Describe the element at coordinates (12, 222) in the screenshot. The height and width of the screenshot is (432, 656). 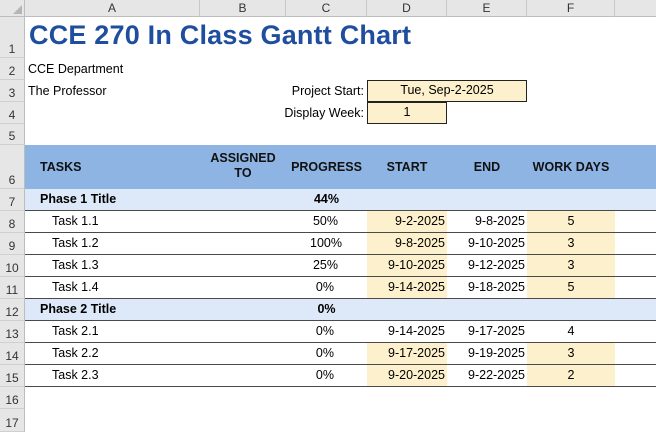
I see `row-header-8: 8` at that location.